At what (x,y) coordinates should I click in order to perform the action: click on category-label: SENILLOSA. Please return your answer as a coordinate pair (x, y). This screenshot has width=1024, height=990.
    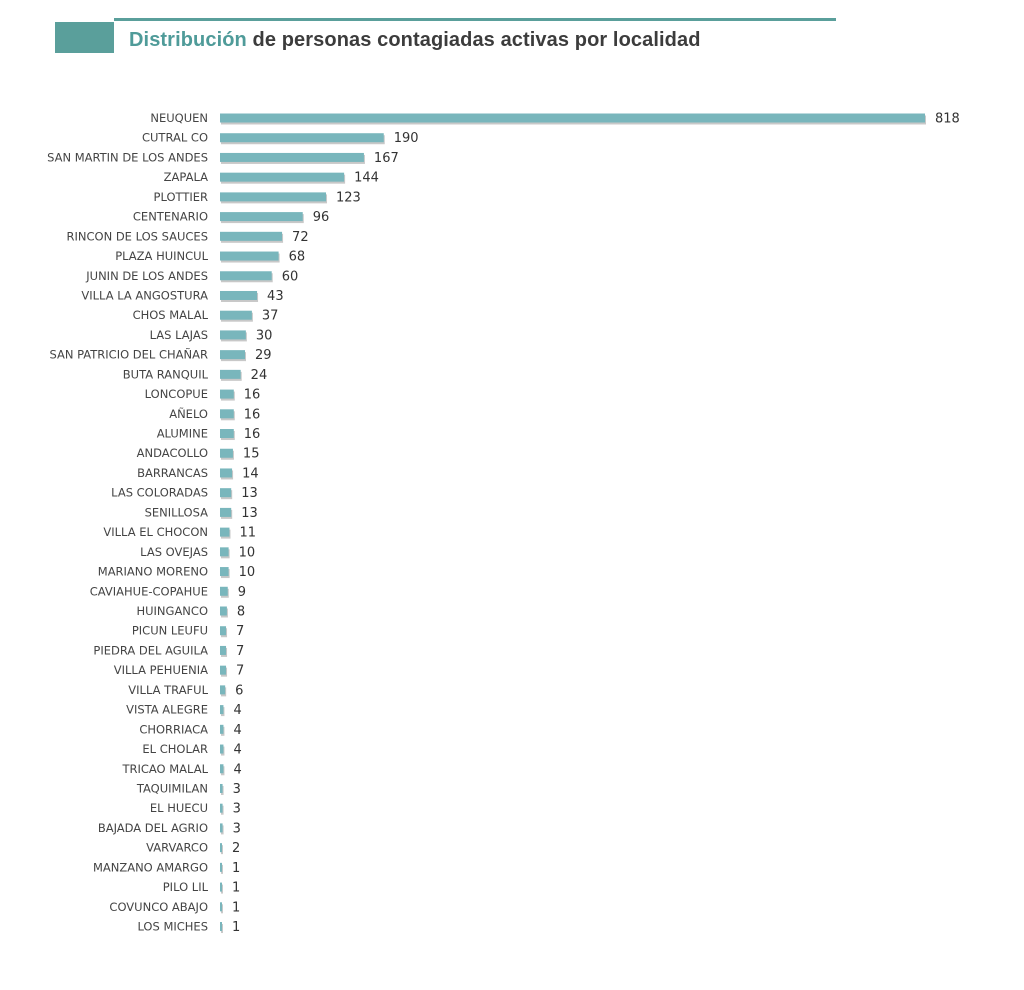
    Looking at the image, I should click on (177, 512).